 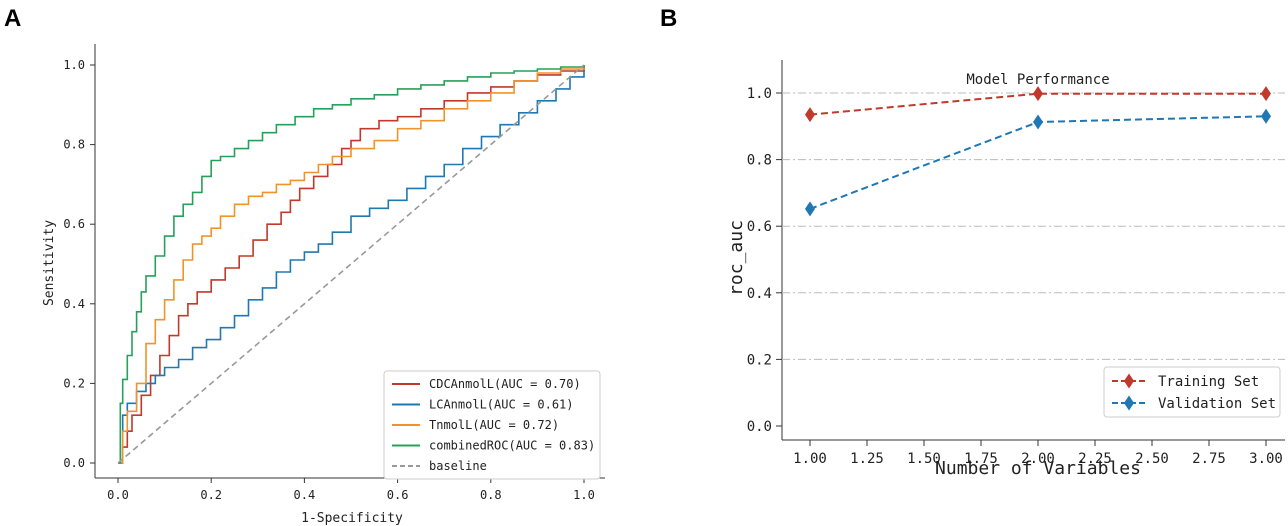 I want to click on panel-b-label: B, so click(x=668, y=18).